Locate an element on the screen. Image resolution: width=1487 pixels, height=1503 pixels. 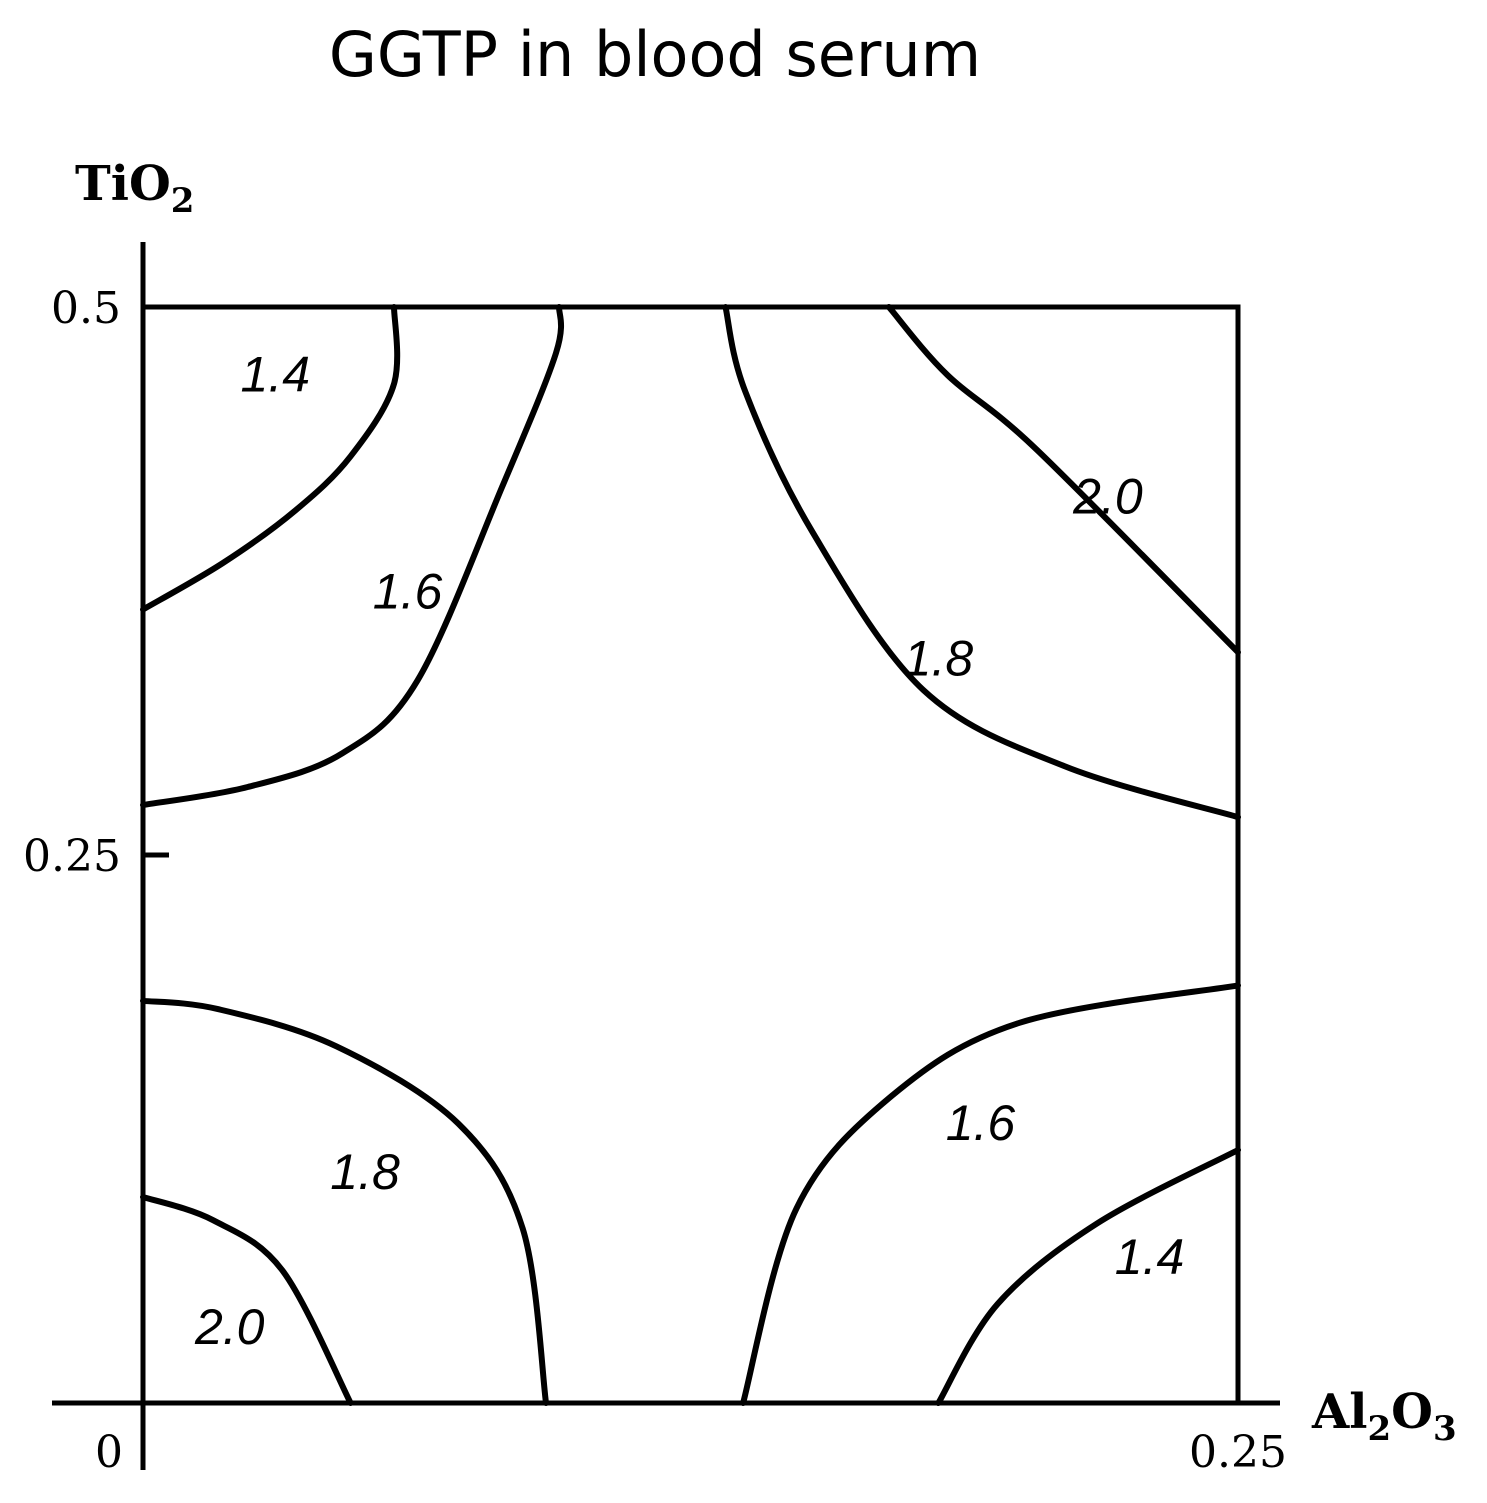
chart-title: GGTP in blood serum is located at coordinates (655, 54).